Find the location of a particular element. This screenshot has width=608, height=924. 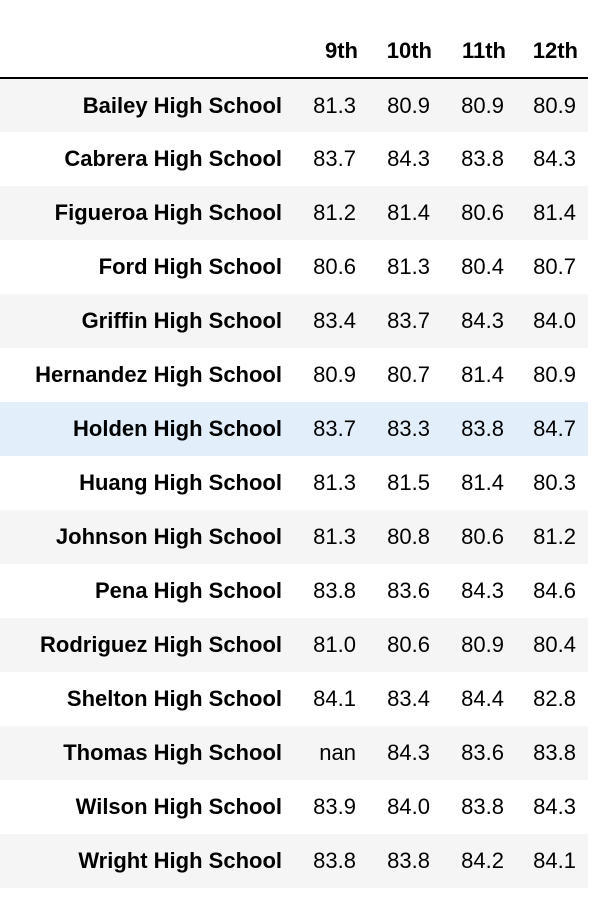

cell-10th: 83.4 is located at coordinates (408, 698).